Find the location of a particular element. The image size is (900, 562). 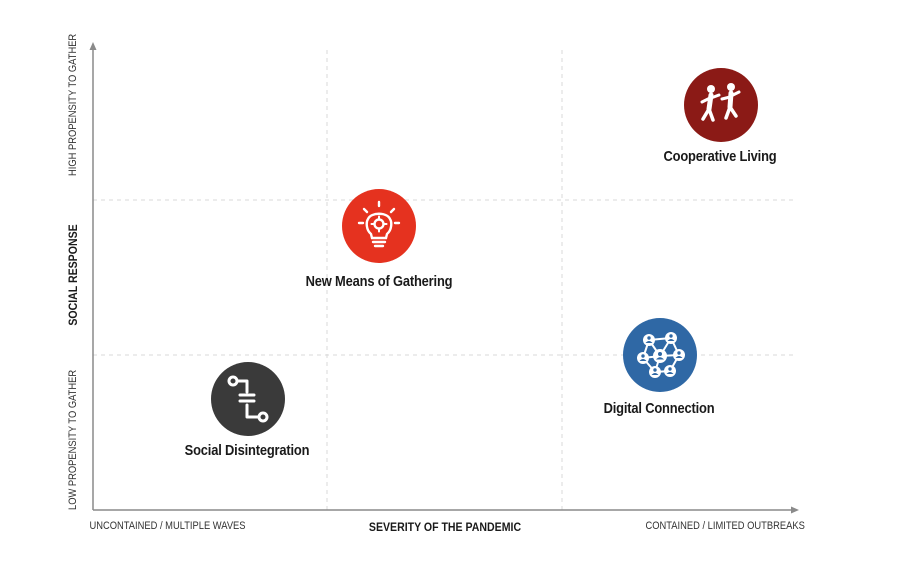

cooperative-living-icon is located at coordinates (721, 105).